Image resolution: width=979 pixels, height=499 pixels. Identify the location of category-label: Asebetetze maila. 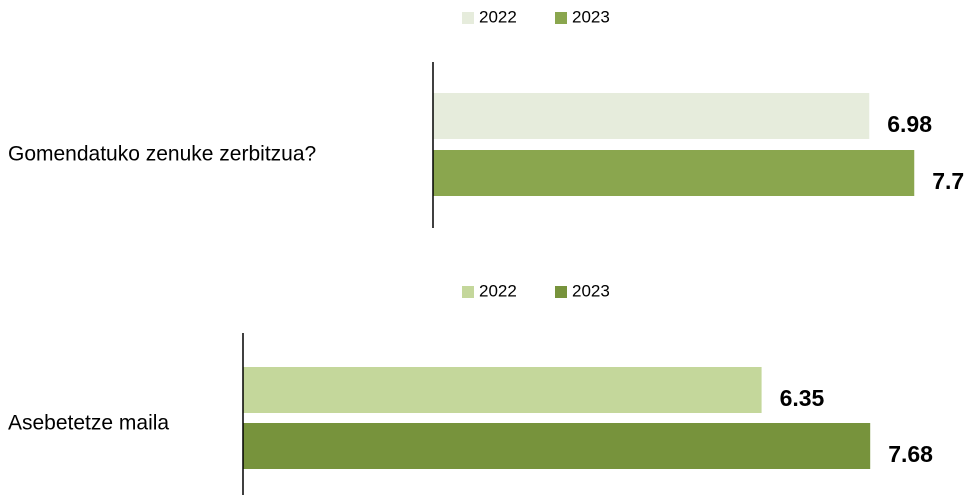
(88, 423).